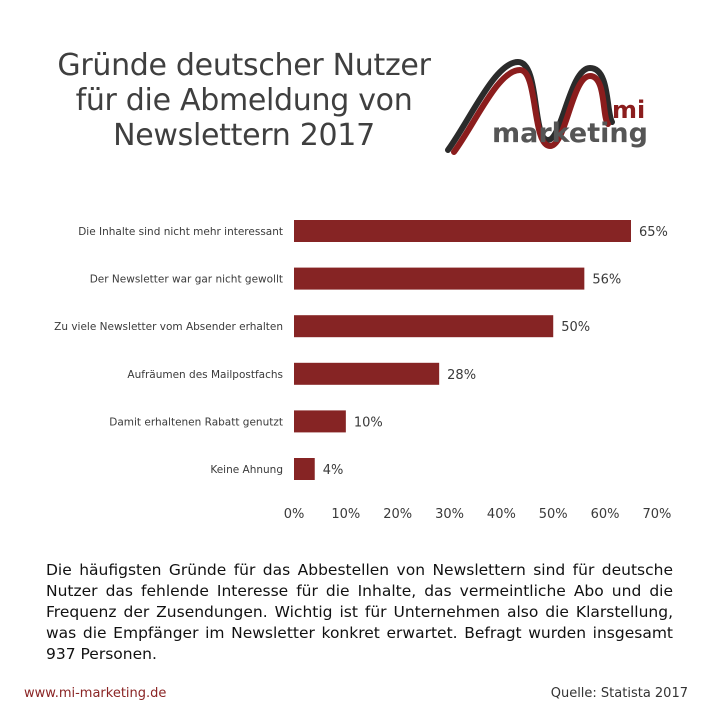  I want to click on title-line: Gründe deutscher Nutzer, so click(244, 65).